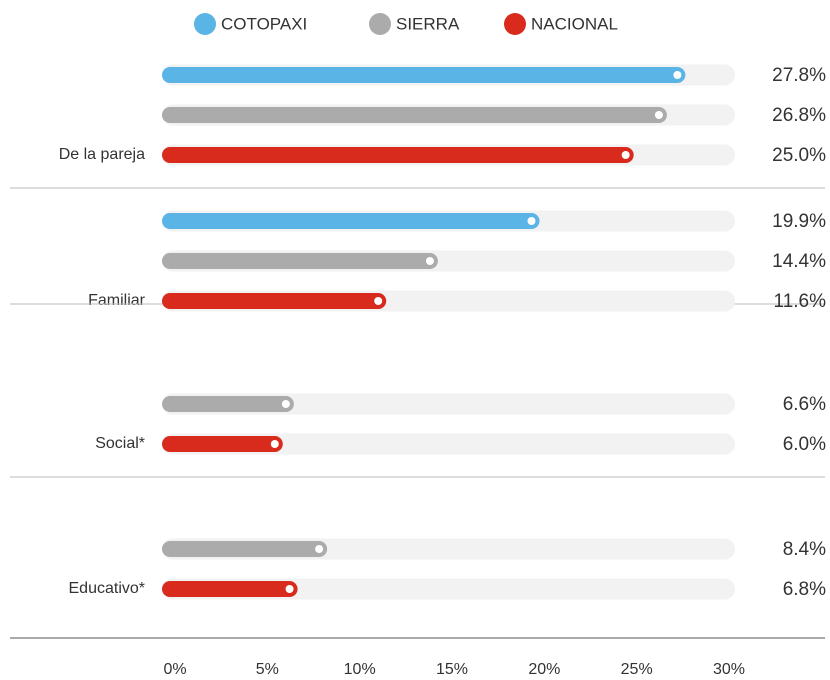 The image size is (830, 680). I want to click on x-tick-label: 10%, so click(360, 669).